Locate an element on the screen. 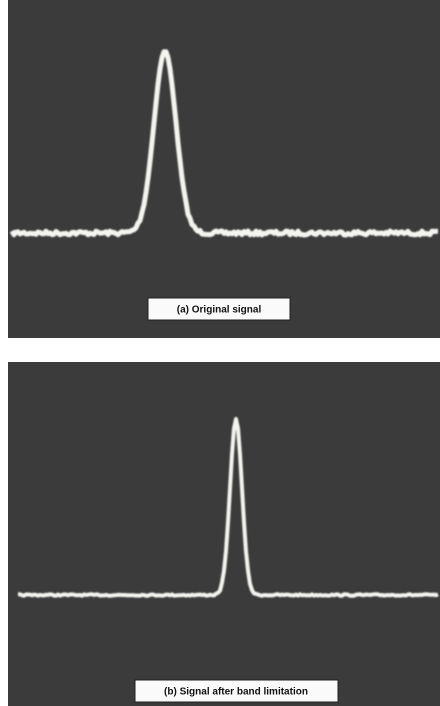 The image size is (440, 706). caption-b: (b) Signal after band limitation is located at coordinates (236, 692).